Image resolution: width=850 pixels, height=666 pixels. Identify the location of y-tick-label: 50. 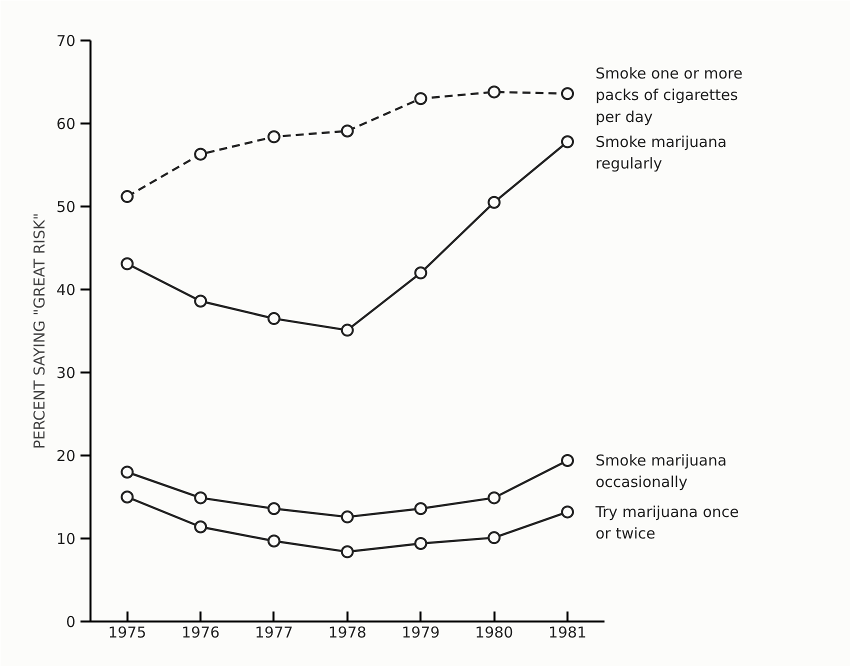
(66, 207).